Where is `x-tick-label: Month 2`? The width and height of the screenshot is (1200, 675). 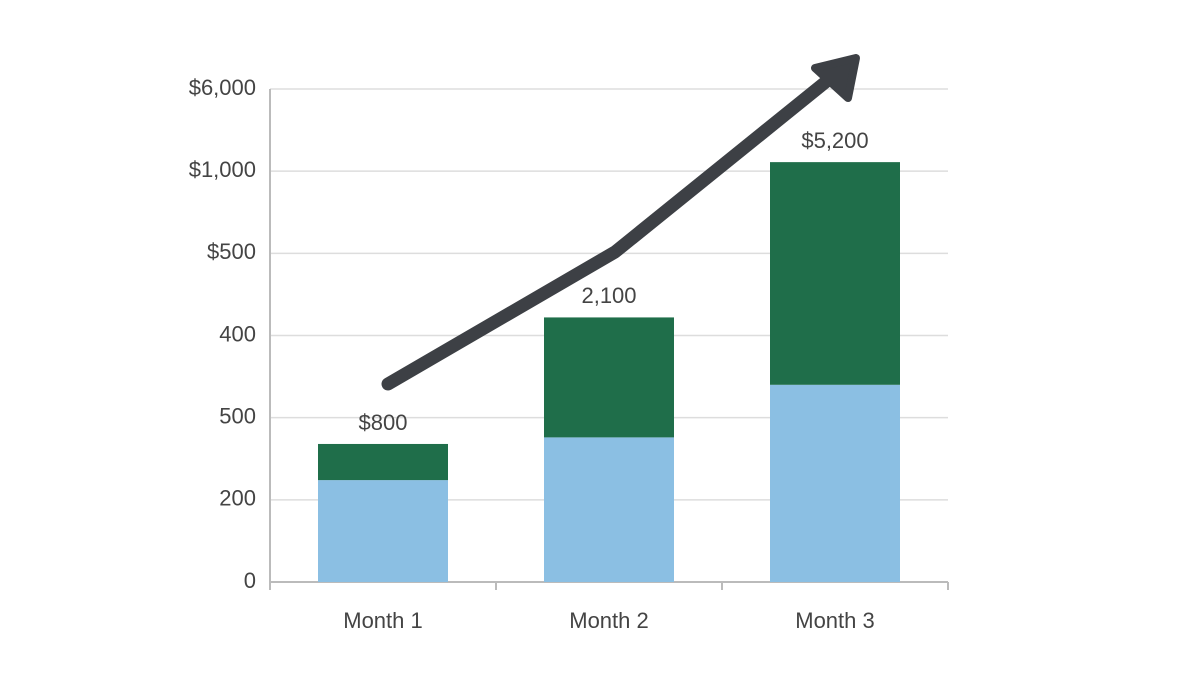 x-tick-label: Month 2 is located at coordinates (609, 620).